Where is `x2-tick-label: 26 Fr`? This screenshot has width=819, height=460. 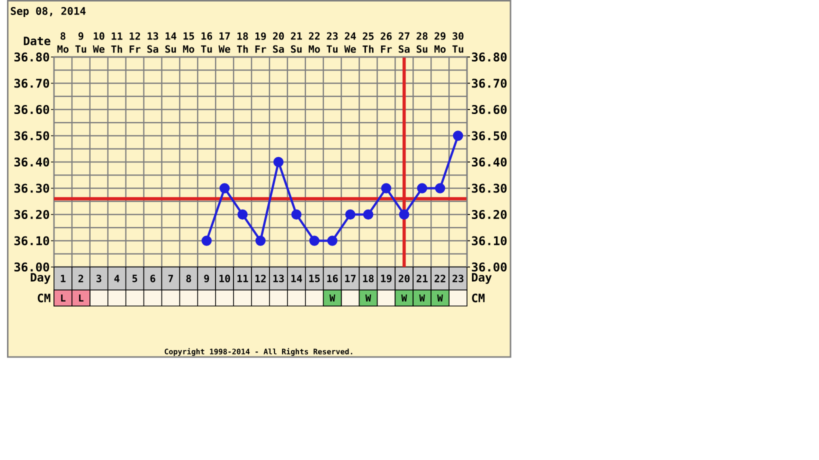
x2-tick-label: 26 Fr is located at coordinates (386, 42).